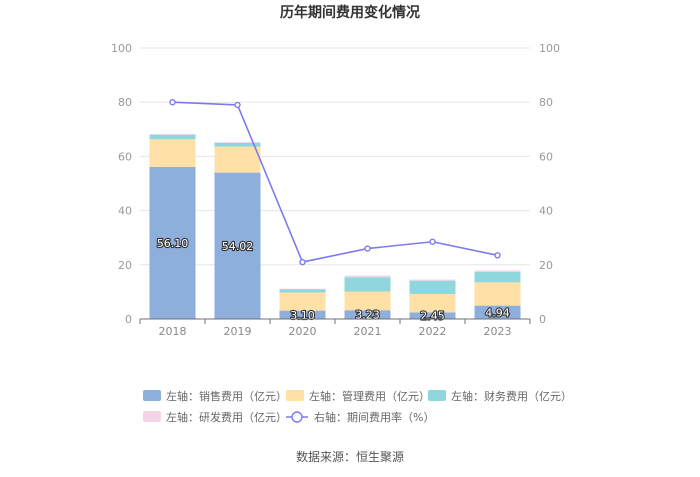 Image resolution: width=700 pixels, height=477 pixels. What do you see at coordinates (368, 331) in the screenshot?
I see `x-tick-label: 2021` at bounding box center [368, 331].